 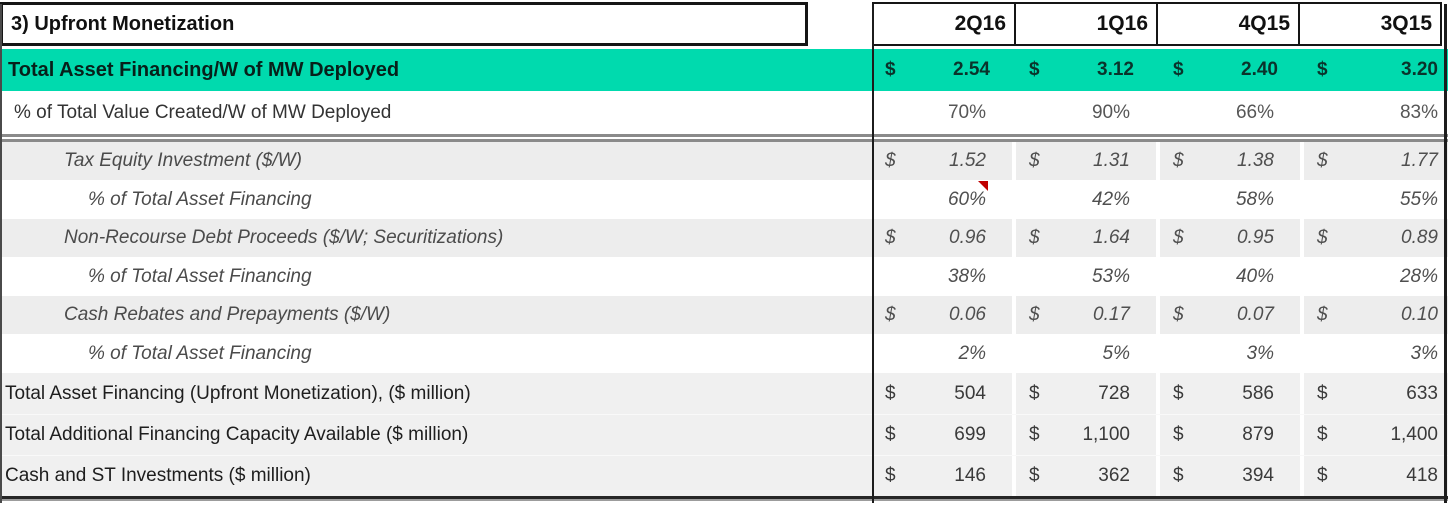 What do you see at coordinates (1418, 112) in the screenshot?
I see `cell-value: 83%` at bounding box center [1418, 112].